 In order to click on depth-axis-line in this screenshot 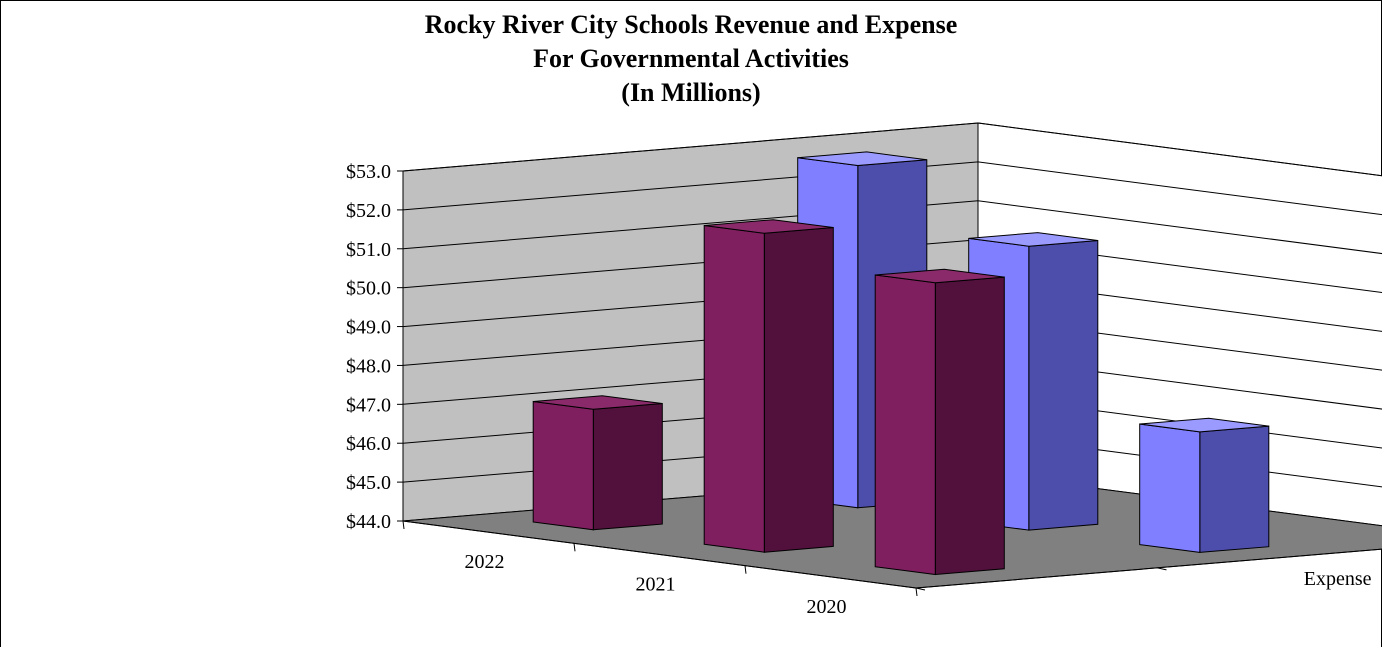, I will do `click(1148, 568)`.